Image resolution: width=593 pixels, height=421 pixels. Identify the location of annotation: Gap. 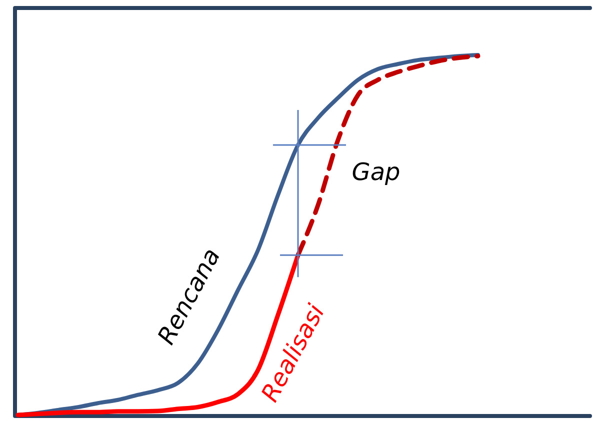
(376, 172).